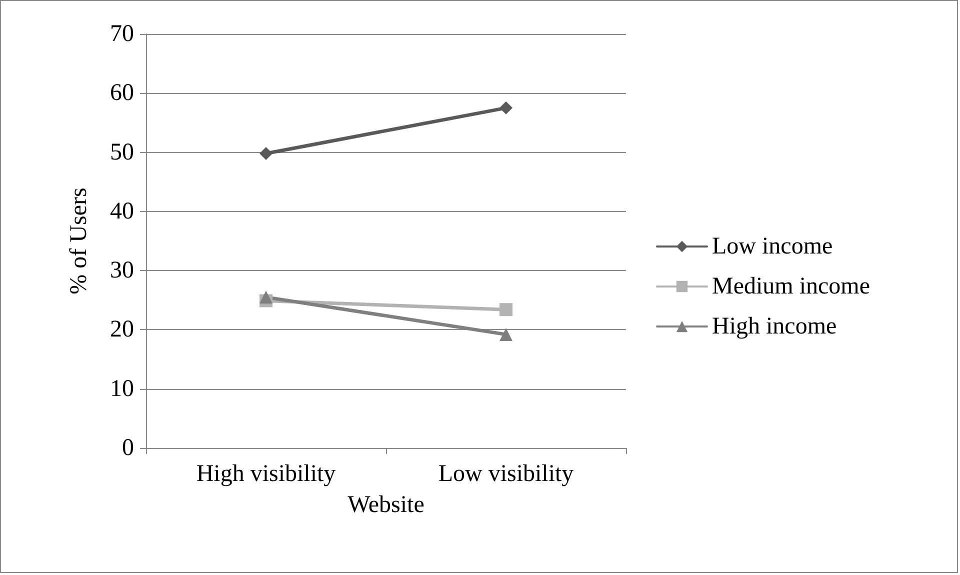  What do you see at coordinates (122, 93) in the screenshot?
I see `y-tick-label: 60` at bounding box center [122, 93].